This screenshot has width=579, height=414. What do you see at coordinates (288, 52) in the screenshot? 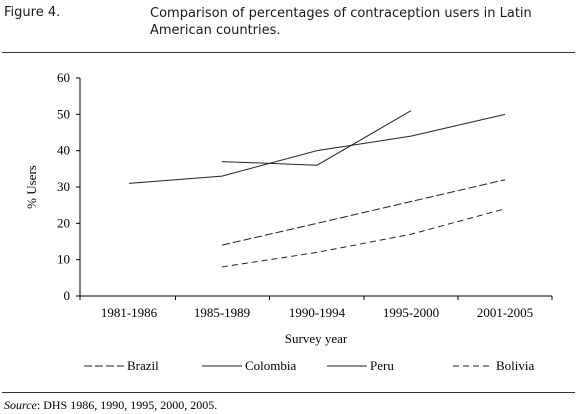
I see `top-rule` at bounding box center [288, 52].